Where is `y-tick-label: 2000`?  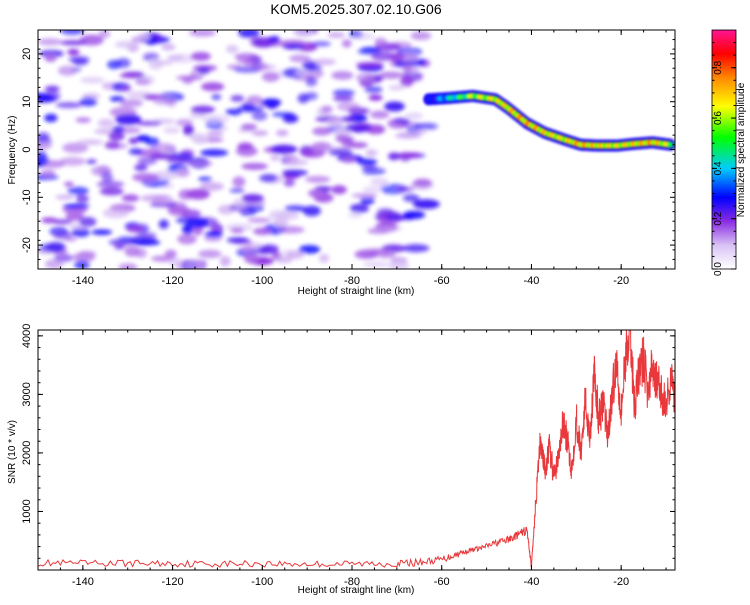
y-tick-label: 2000 is located at coordinates (27, 453).